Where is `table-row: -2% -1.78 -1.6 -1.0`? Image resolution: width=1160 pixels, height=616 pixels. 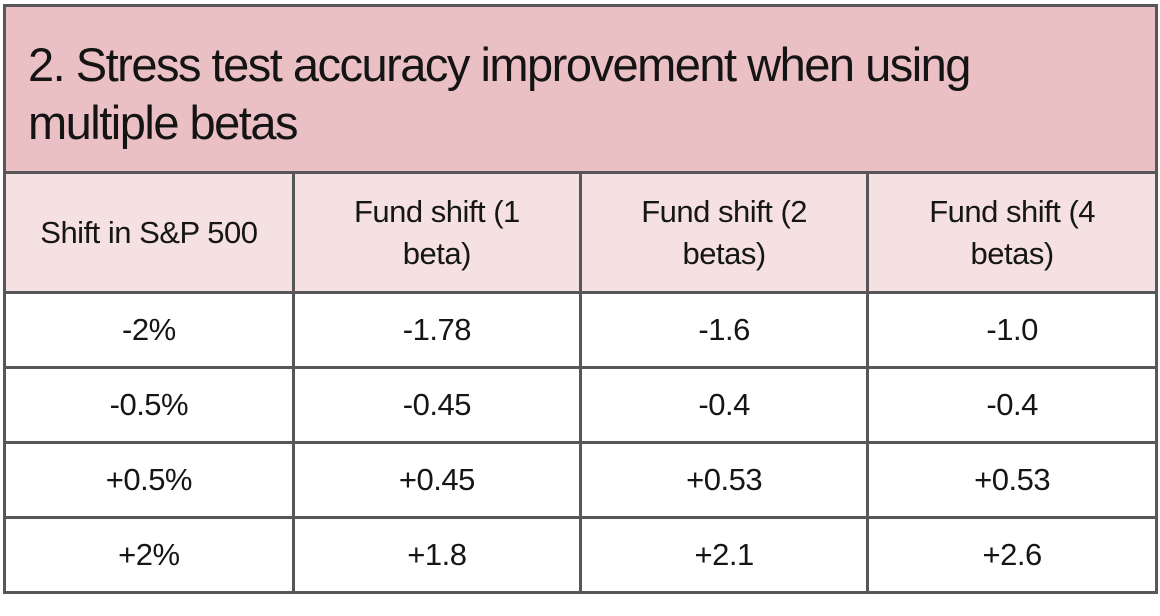 table-row: -2% -1.78 -1.6 -1.0 is located at coordinates (580, 330).